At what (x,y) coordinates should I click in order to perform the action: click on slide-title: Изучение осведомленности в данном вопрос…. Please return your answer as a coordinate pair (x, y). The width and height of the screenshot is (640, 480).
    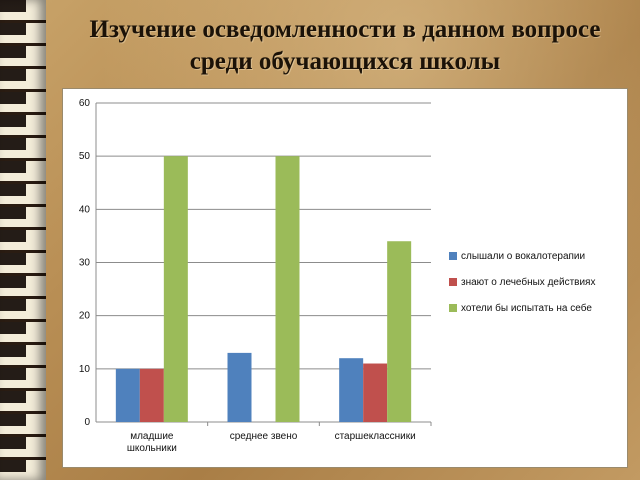
    Looking at the image, I should click on (345, 45).